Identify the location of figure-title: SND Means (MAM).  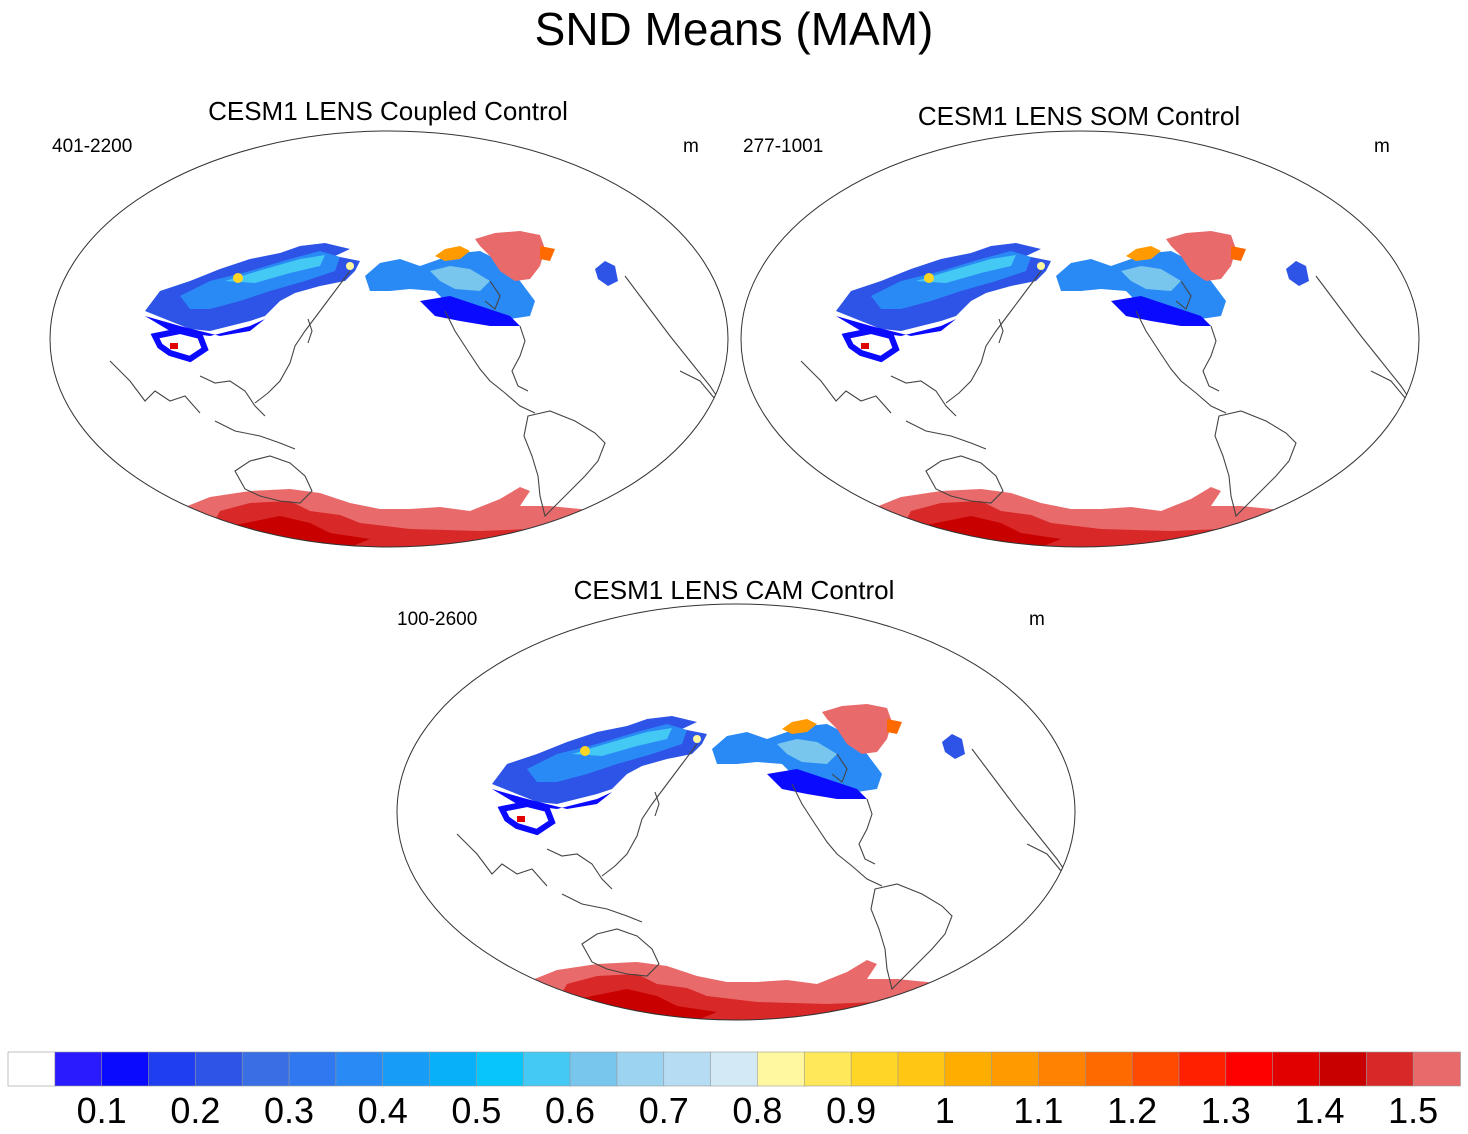
(734, 29).